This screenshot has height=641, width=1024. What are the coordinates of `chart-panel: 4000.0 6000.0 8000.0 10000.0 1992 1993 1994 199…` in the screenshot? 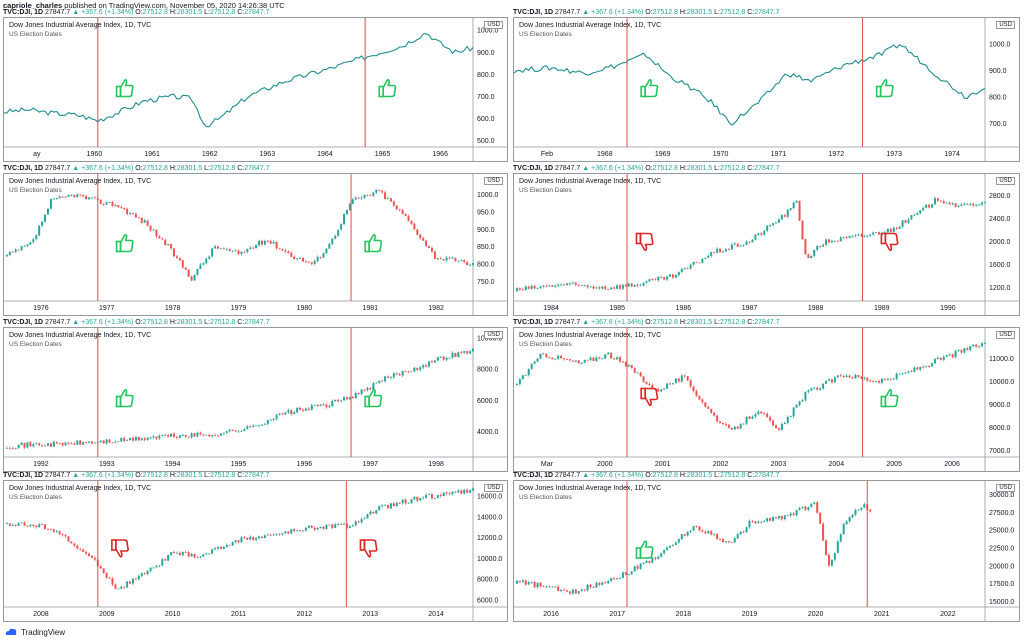 It's located at (255, 399).